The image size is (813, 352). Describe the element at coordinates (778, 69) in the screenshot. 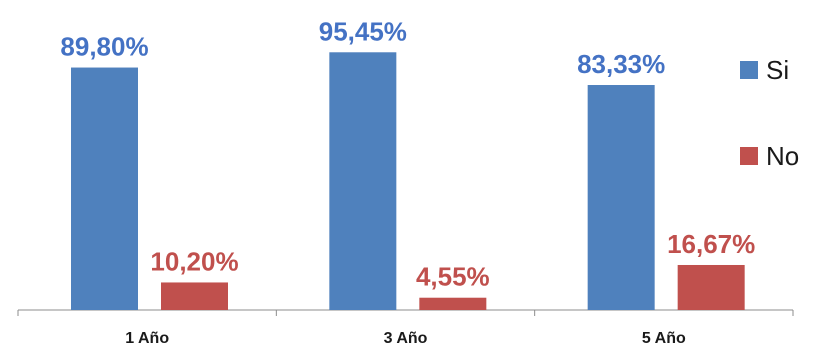

I see `legend-label-si: Si` at that location.